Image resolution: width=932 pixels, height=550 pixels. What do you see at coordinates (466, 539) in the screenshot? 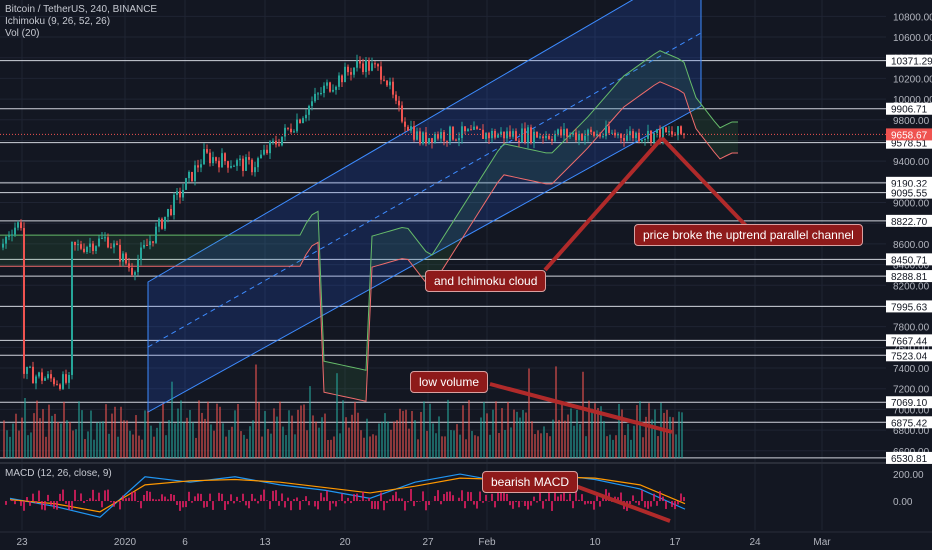
I see `time-axis: 23 2020 6 13 20 27 Feb 10 17 24 Mar` at bounding box center [466, 539].